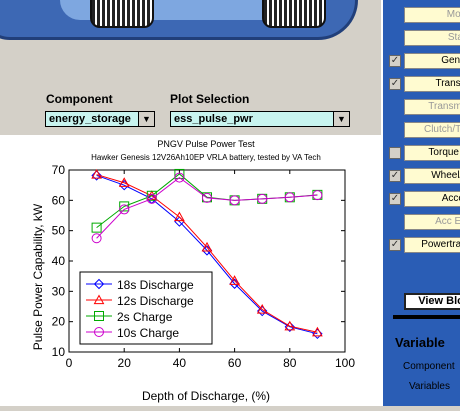 The image size is (460, 411). What do you see at coordinates (155, 301) in the screenshot?
I see `legend-entry: 12s Discharge` at bounding box center [155, 301].